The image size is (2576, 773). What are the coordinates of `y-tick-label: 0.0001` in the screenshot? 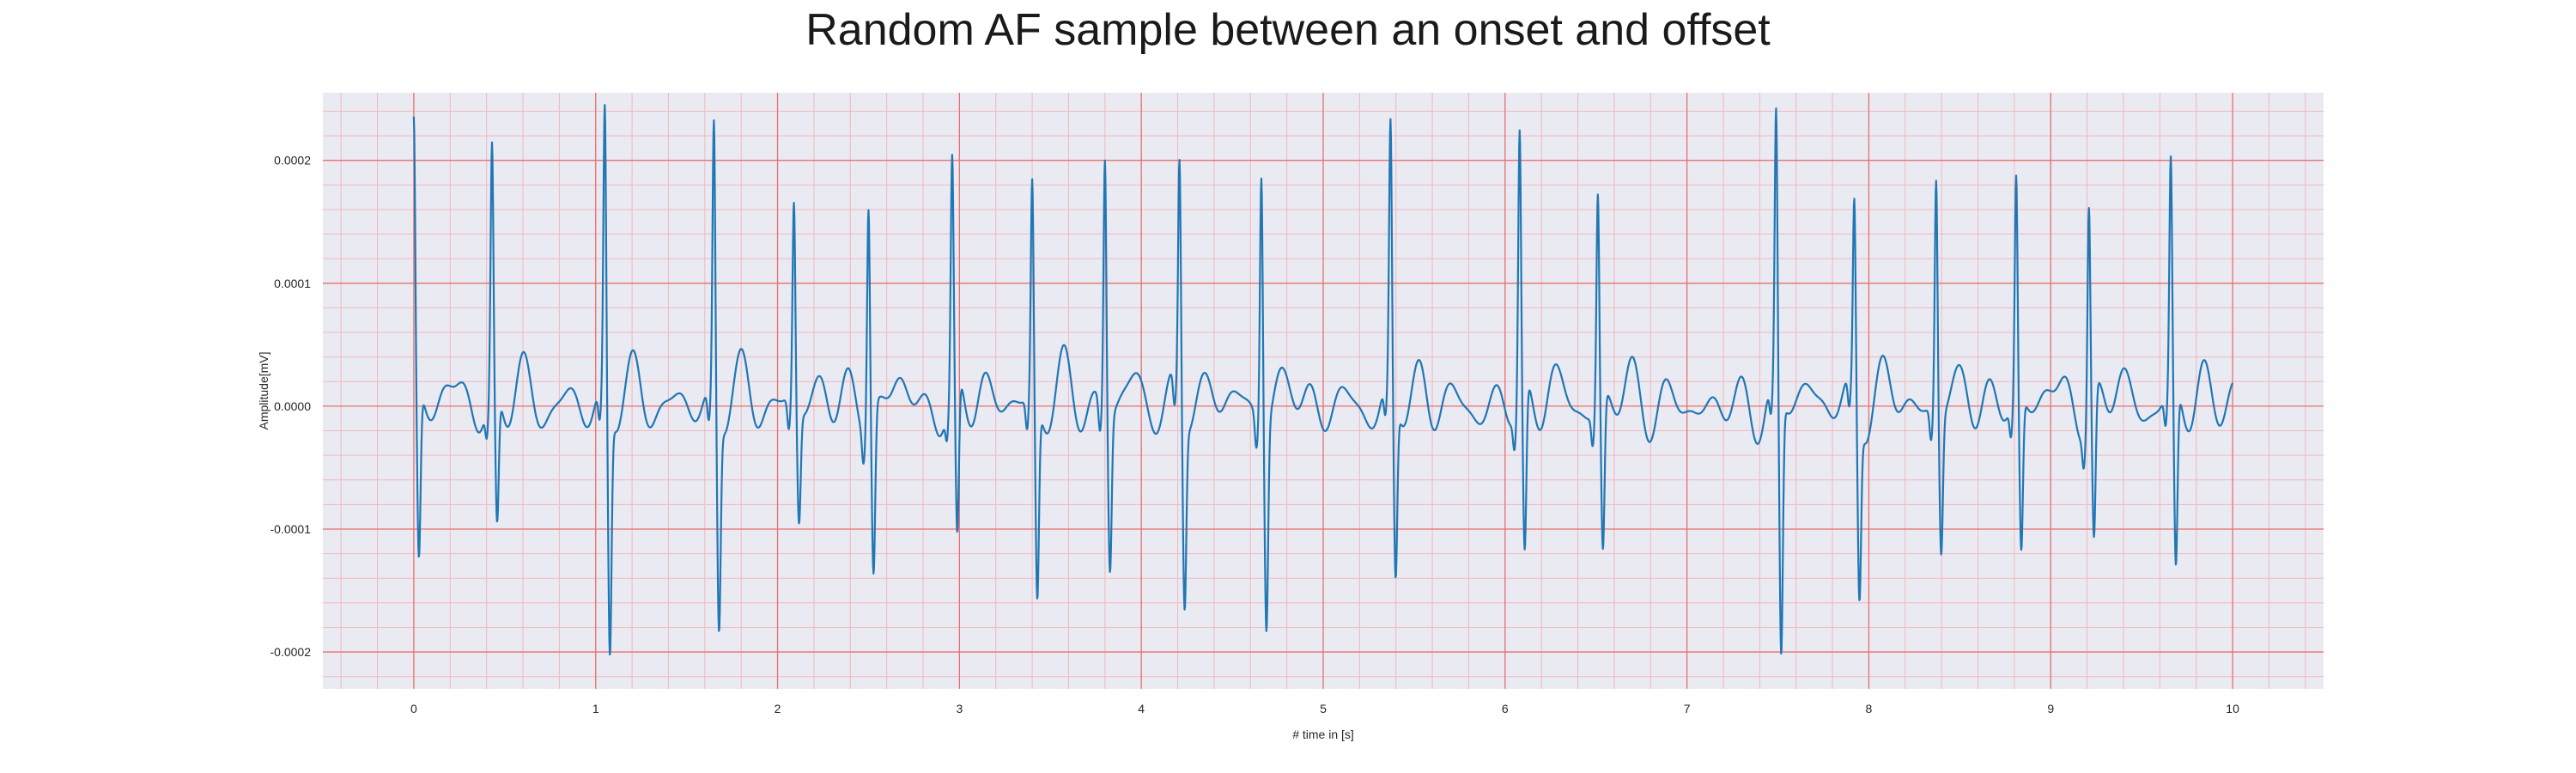 It's located at (292, 283).